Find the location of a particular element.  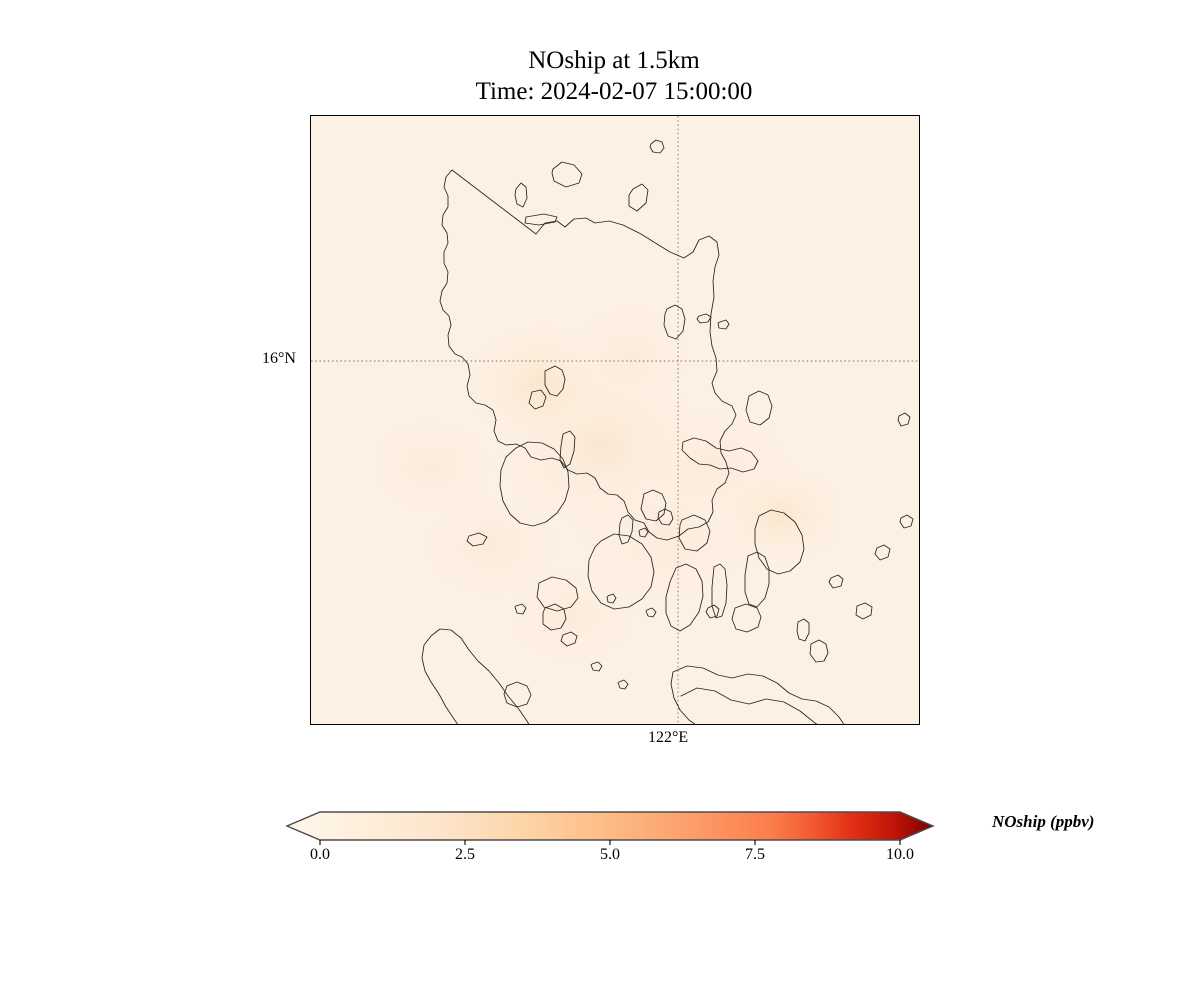

coast-culion is located at coordinates (554, 617).